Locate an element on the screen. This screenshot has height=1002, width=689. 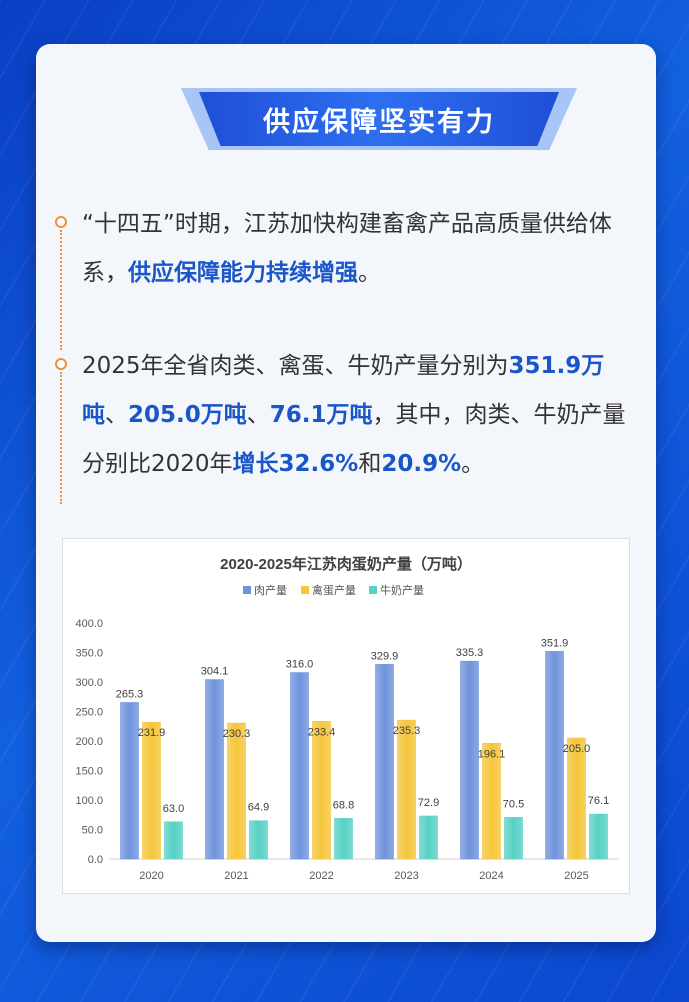
x-tick-label: 2023 is located at coordinates (406, 876).